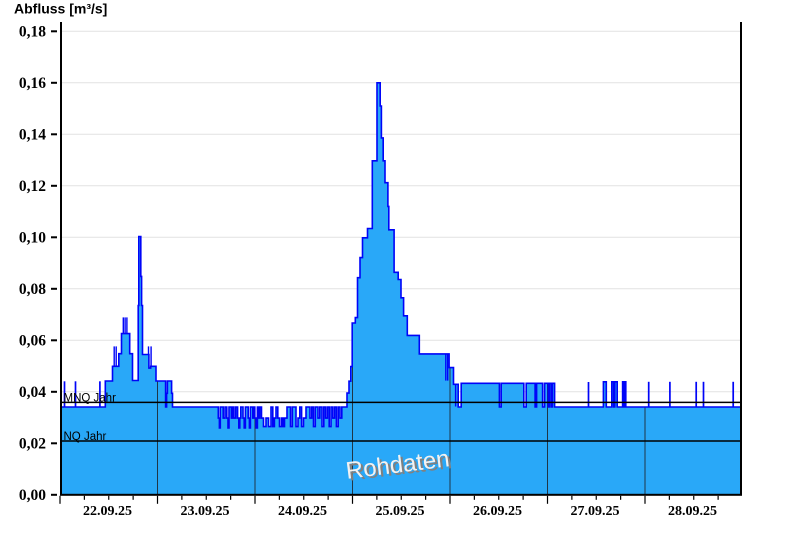  Describe the element at coordinates (32, 186) in the screenshot. I see `svg-text: 0,12` at that location.